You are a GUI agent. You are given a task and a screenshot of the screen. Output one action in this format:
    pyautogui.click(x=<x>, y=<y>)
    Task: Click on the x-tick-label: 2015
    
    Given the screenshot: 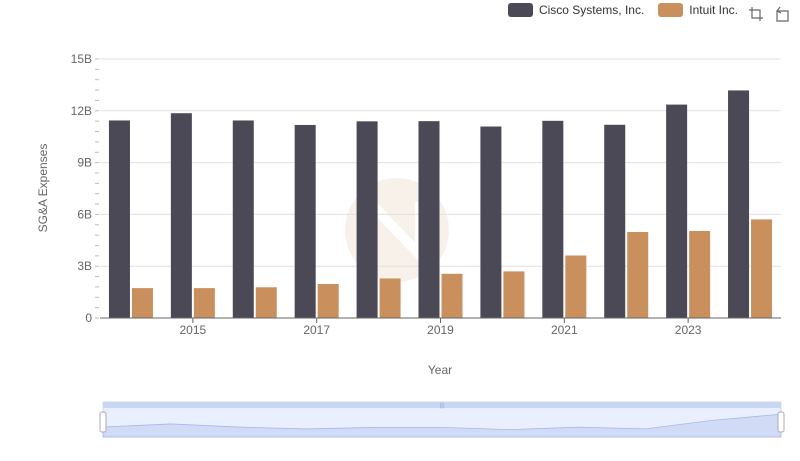 What is the action you would take?
    pyautogui.click(x=193, y=330)
    